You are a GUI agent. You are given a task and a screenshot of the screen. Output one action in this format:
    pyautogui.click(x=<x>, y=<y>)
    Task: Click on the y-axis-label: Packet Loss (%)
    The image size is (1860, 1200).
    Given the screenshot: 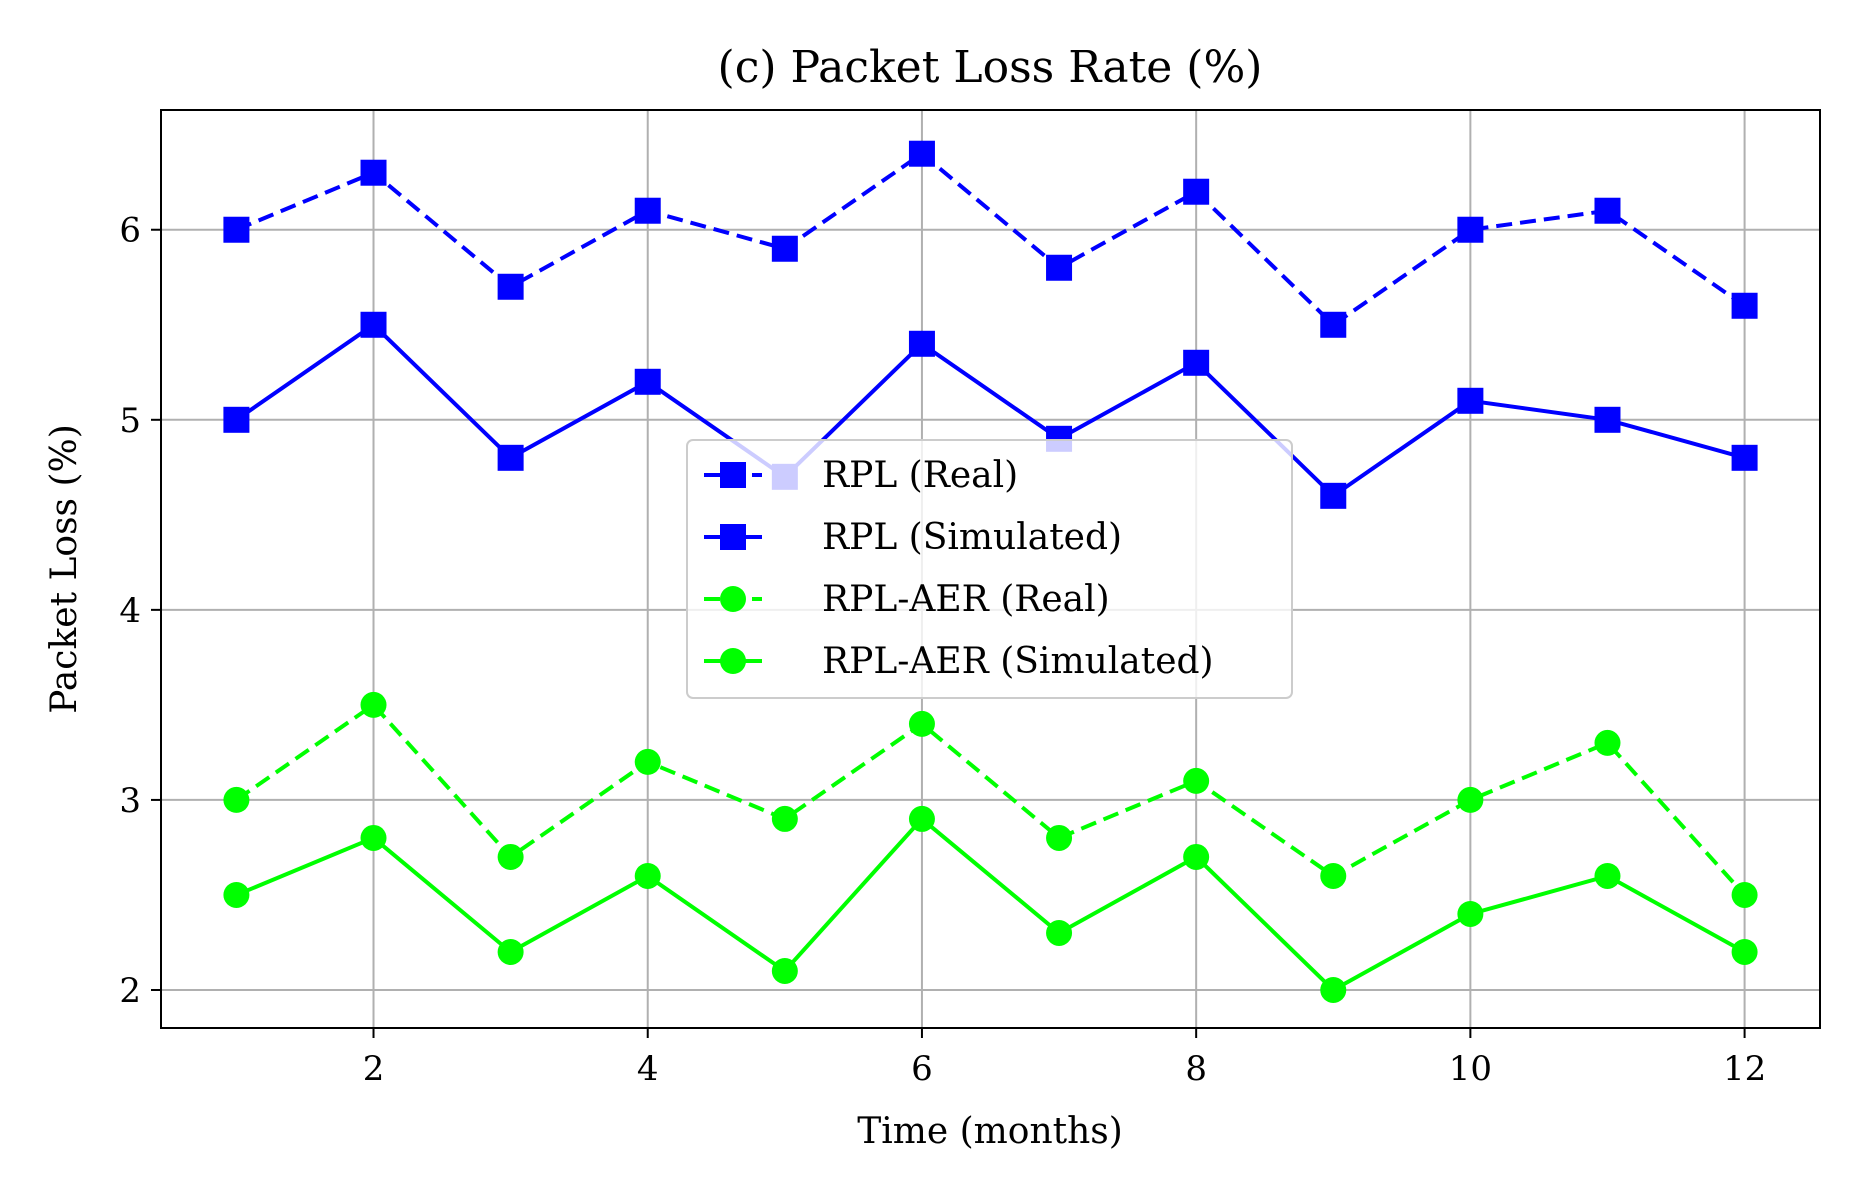 What is the action you would take?
    pyautogui.click(x=64, y=569)
    